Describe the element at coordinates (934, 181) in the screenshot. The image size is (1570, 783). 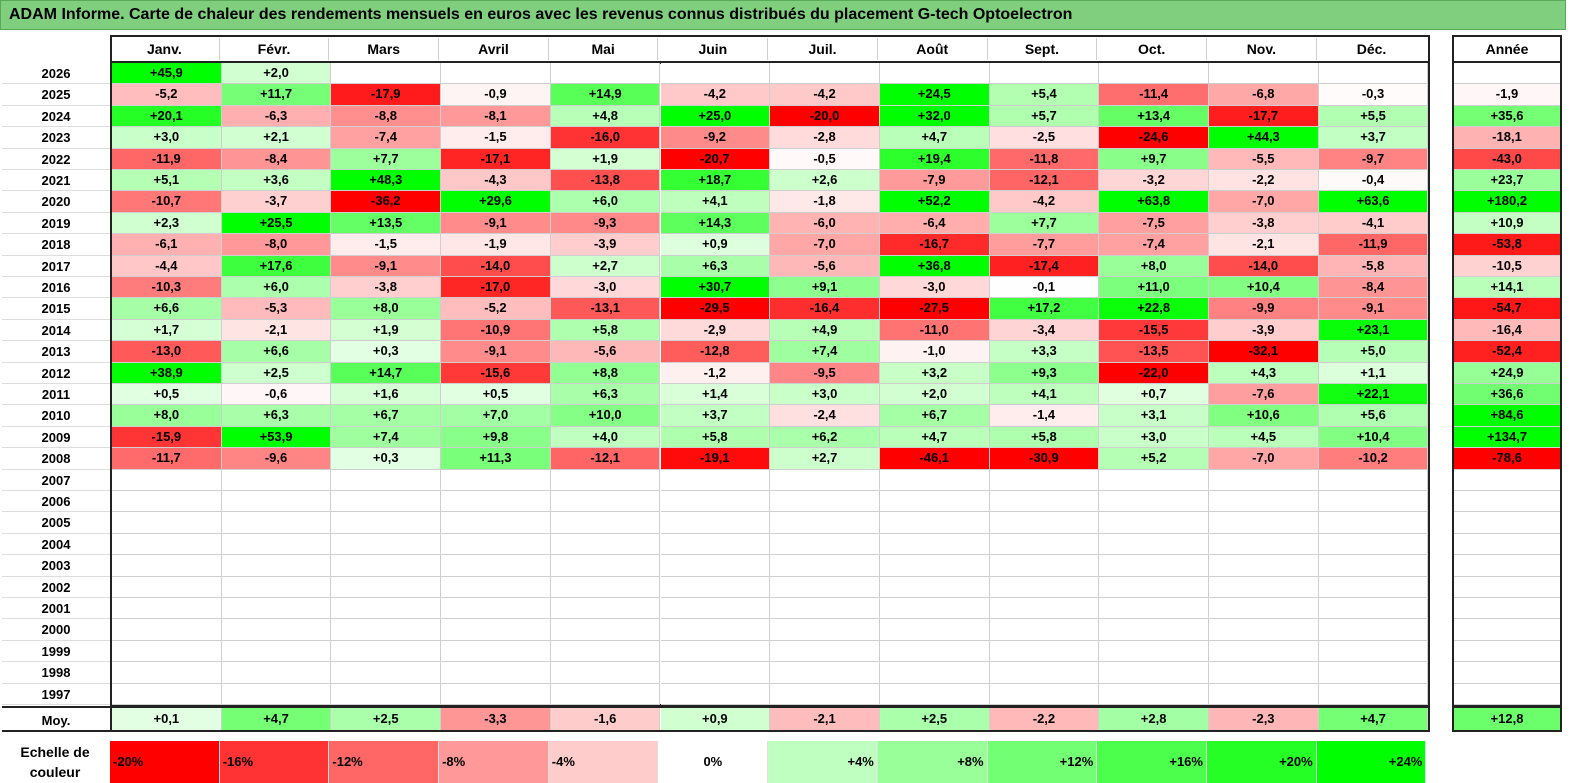
I see `heatmap-cell: -7,9` at that location.